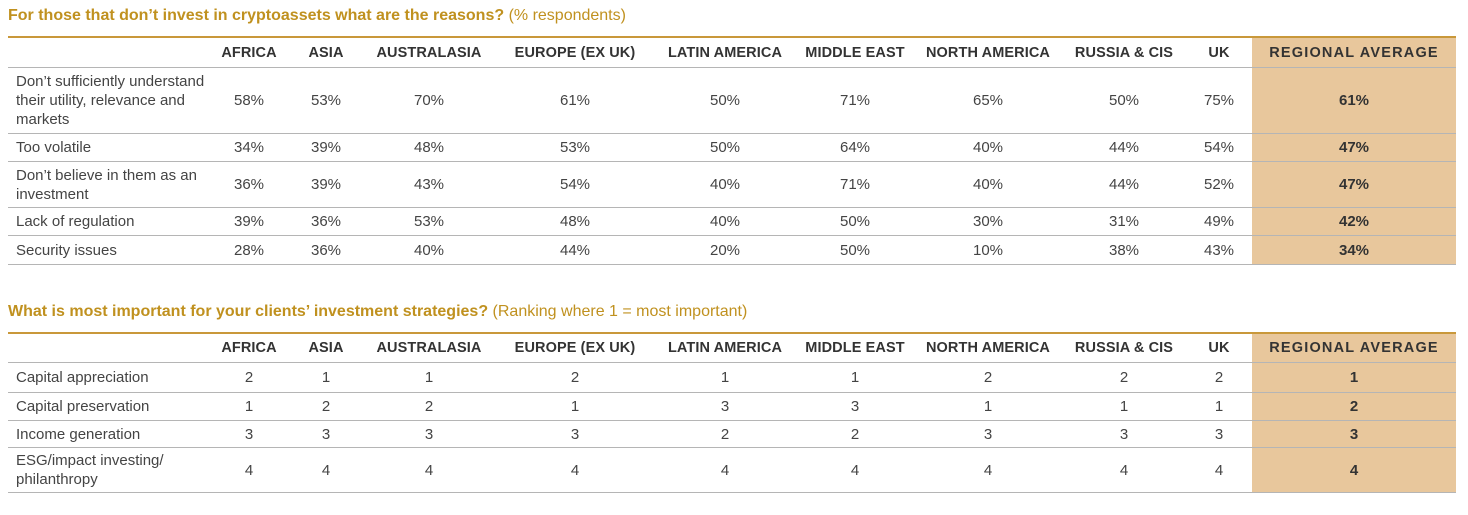 This screenshot has width=1468, height=515. Describe the element at coordinates (987, 52) in the screenshot. I see `column-header: NORTH AMERICA` at that location.